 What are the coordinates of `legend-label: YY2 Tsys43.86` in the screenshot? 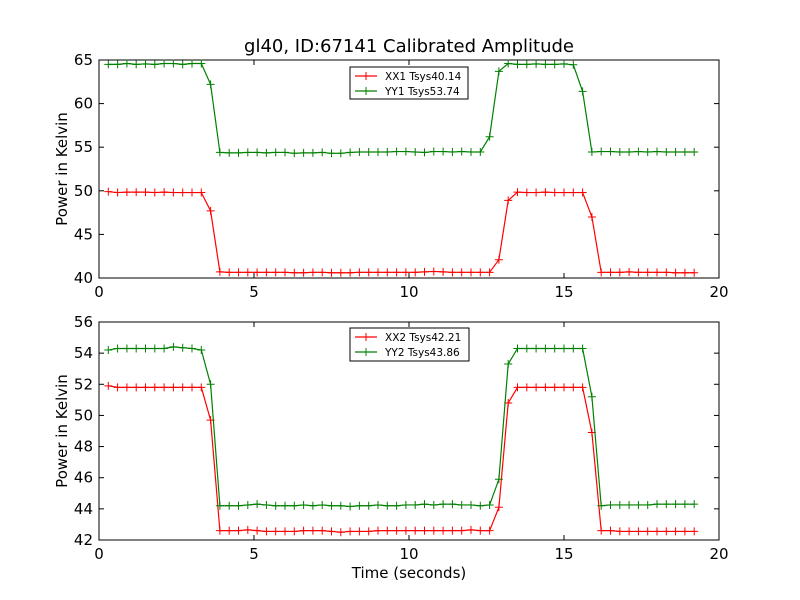 It's located at (422, 353).